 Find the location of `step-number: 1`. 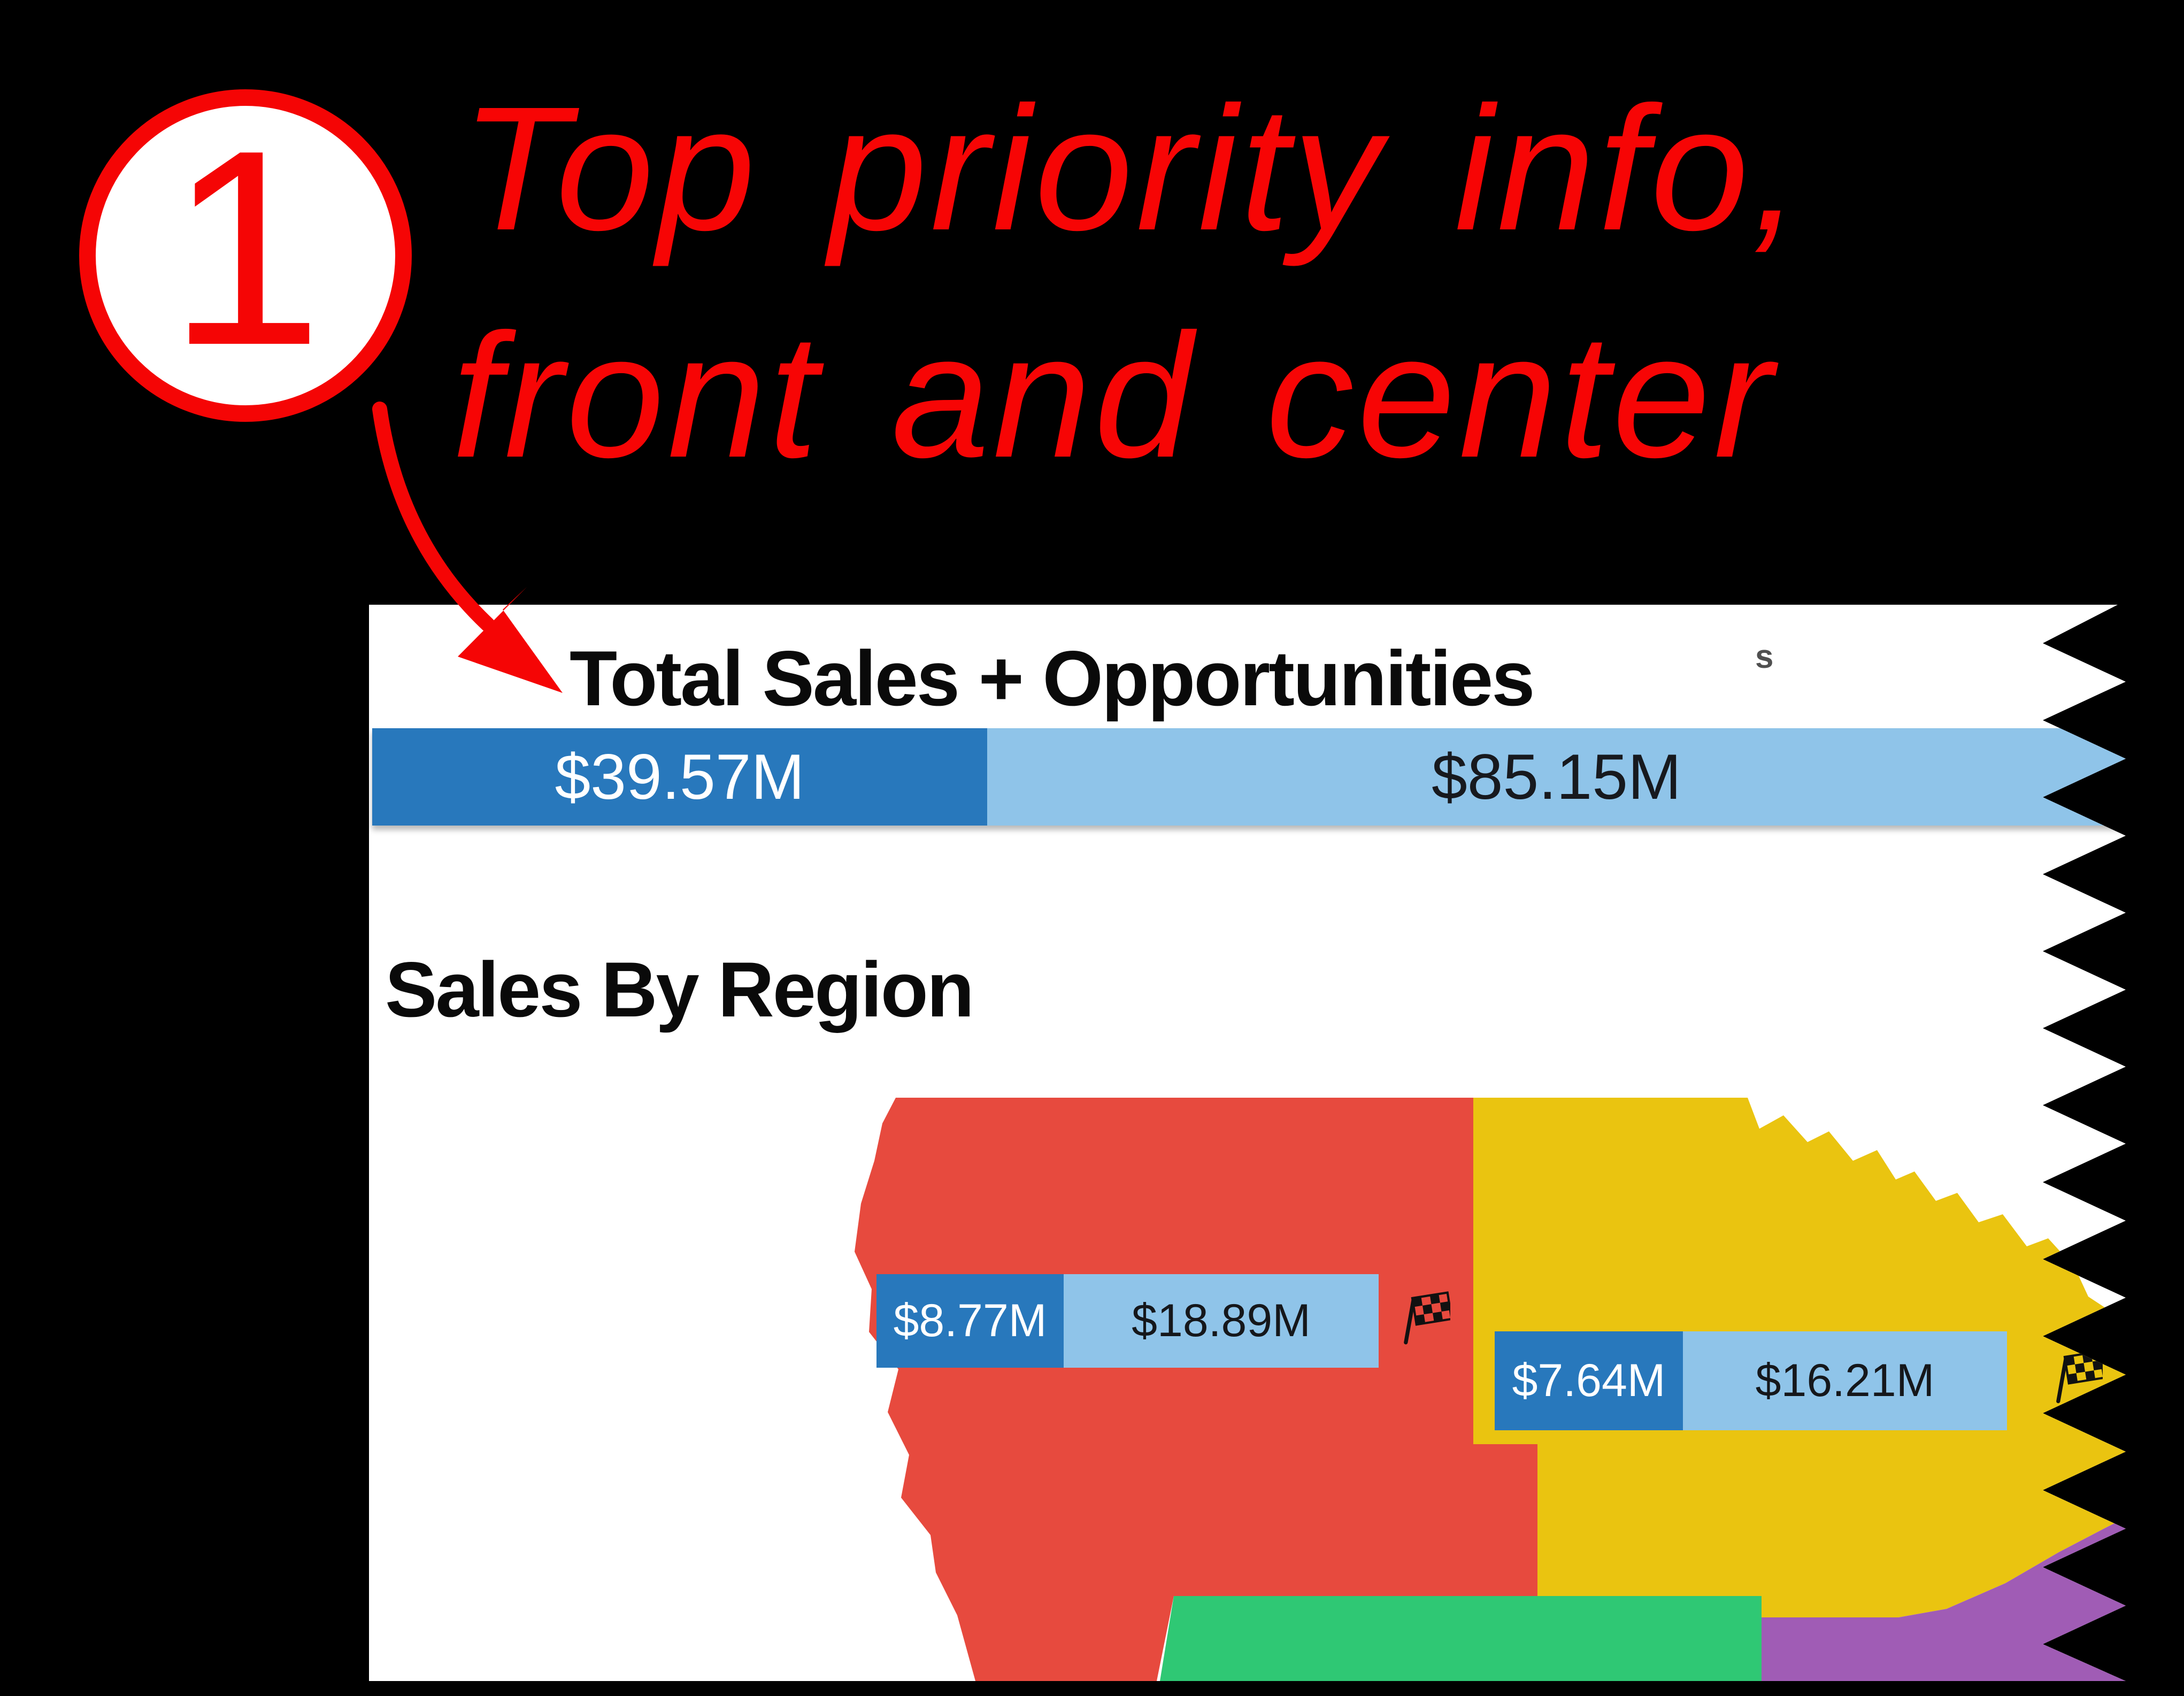

step-number: 1 is located at coordinates (246, 247).